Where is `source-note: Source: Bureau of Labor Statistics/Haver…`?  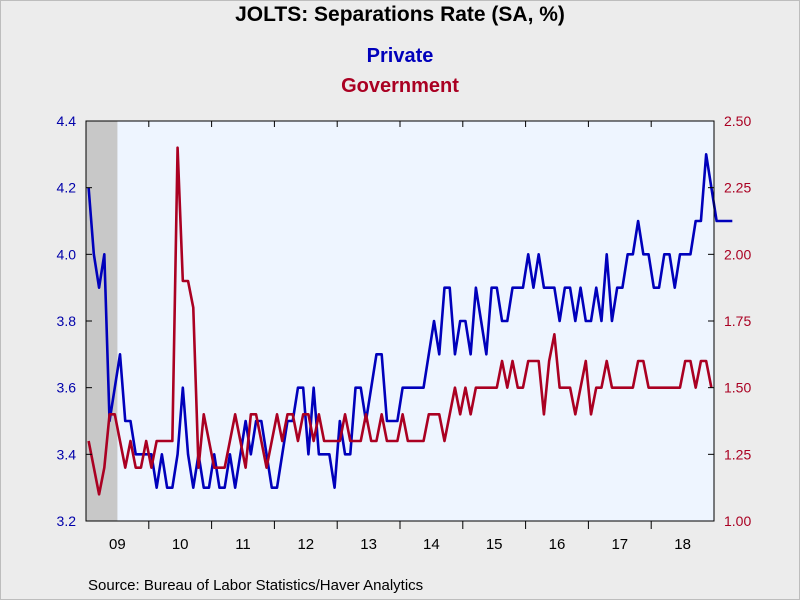
source-note: Source: Bureau of Labor Statistics/Haver… is located at coordinates (256, 585).